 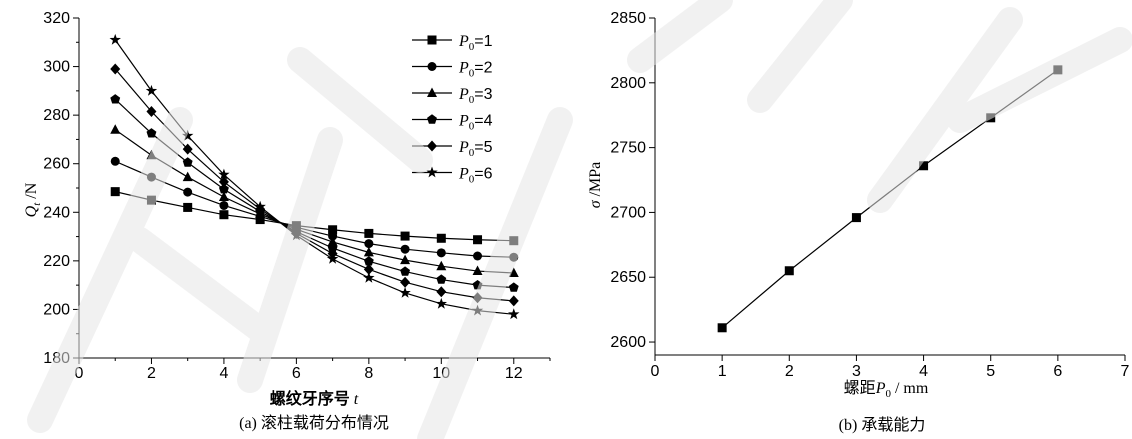 What do you see at coordinates (514, 373) in the screenshot?
I see `chart-a-x-tick-label: 12` at bounding box center [514, 373].